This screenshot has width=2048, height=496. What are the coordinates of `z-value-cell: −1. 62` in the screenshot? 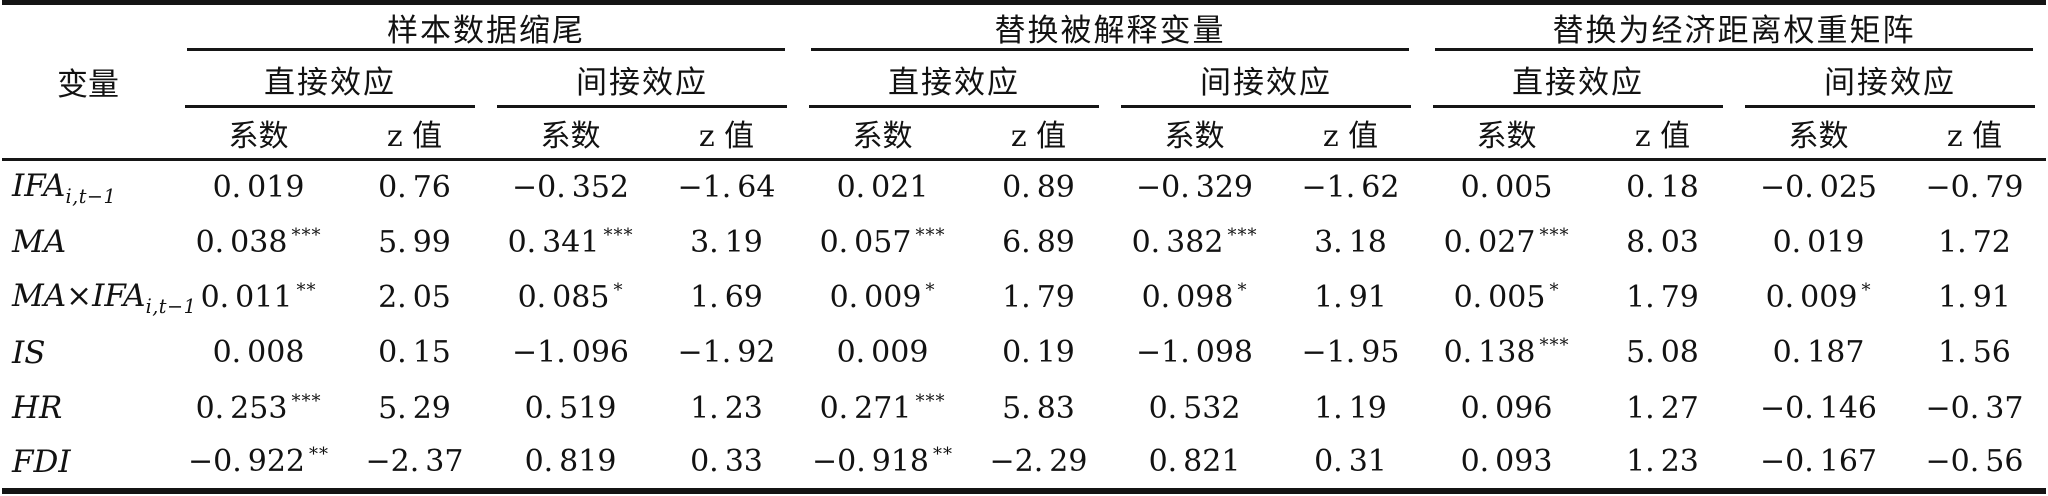 It's located at (1350, 187).